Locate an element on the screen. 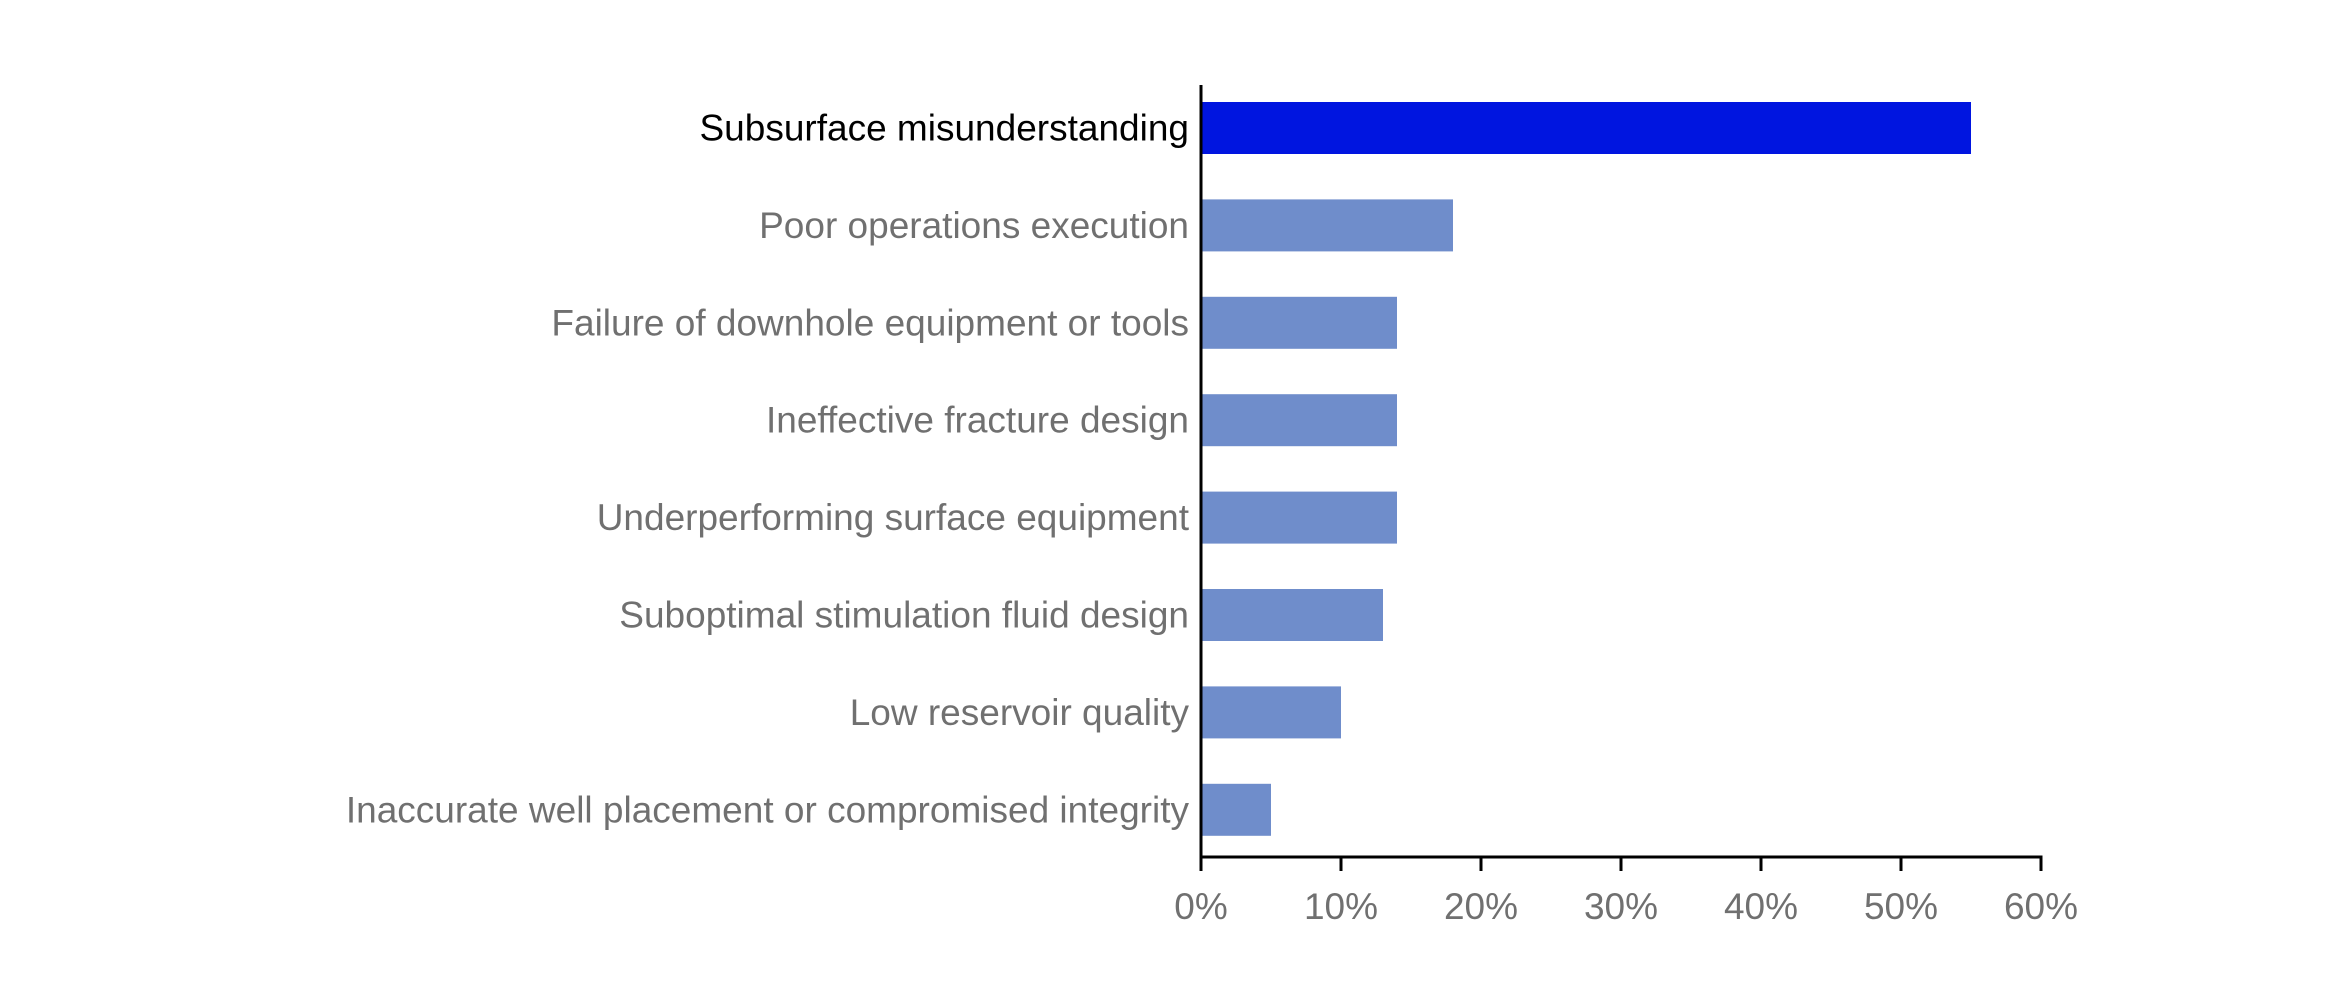 This screenshot has width=2336, height=1000. category-label-3: Failure of downhole equipment or tools is located at coordinates (870, 322).